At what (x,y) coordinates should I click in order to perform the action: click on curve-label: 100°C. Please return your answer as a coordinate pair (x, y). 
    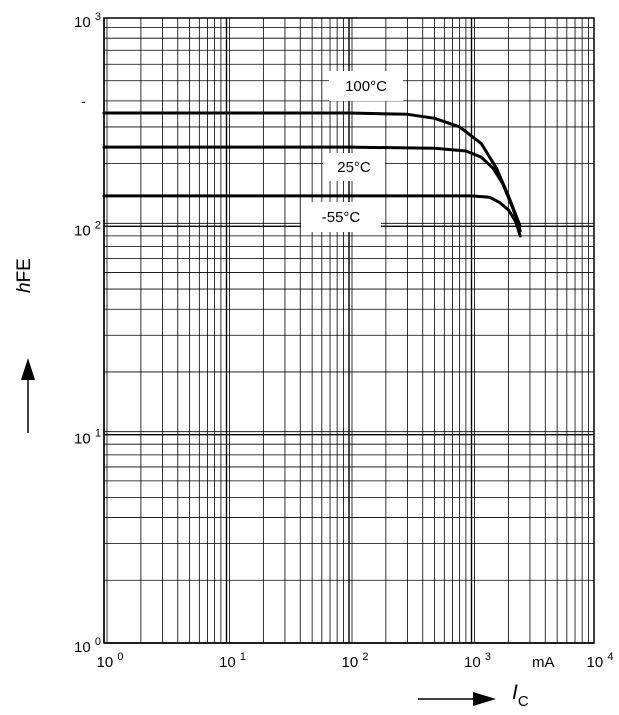
    Looking at the image, I should click on (366, 86).